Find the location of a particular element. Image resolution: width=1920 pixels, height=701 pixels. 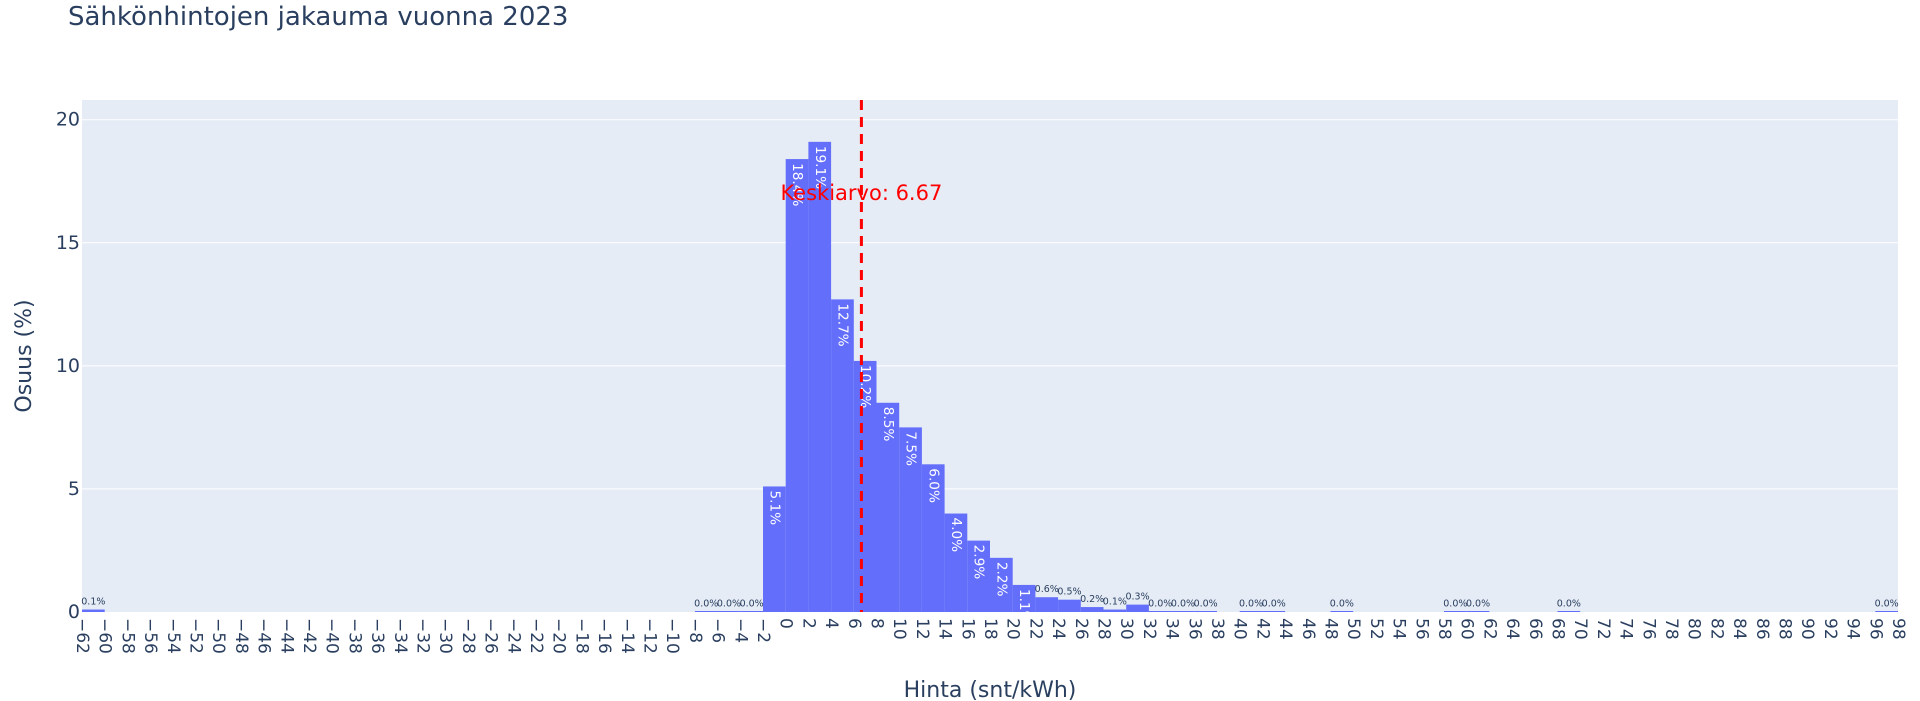

x-tick-label: 54 is located at coordinates (1399, 629).